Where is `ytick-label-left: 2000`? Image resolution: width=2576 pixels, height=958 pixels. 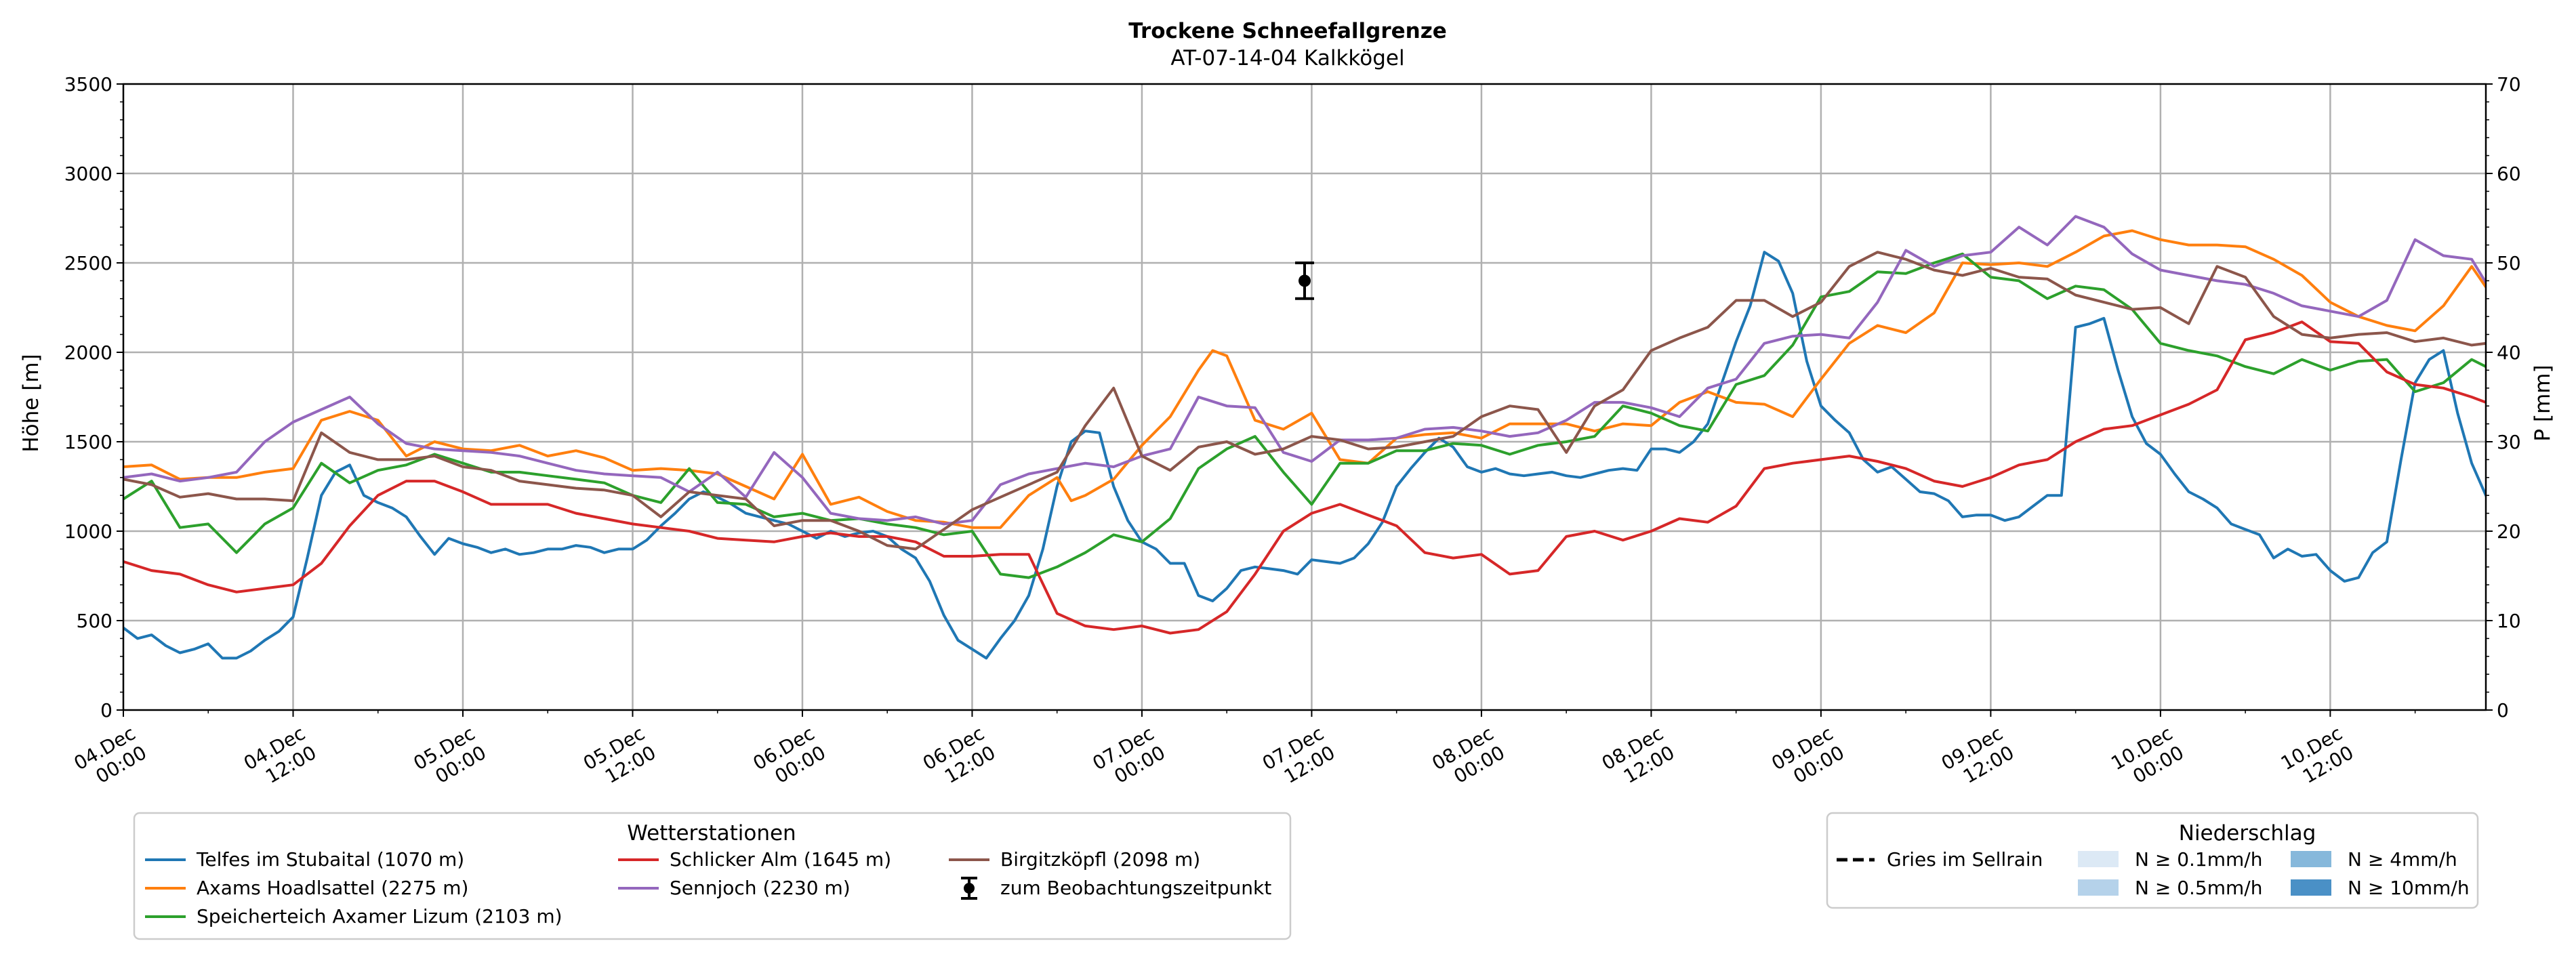 ytick-label-left: 2000 is located at coordinates (89, 352).